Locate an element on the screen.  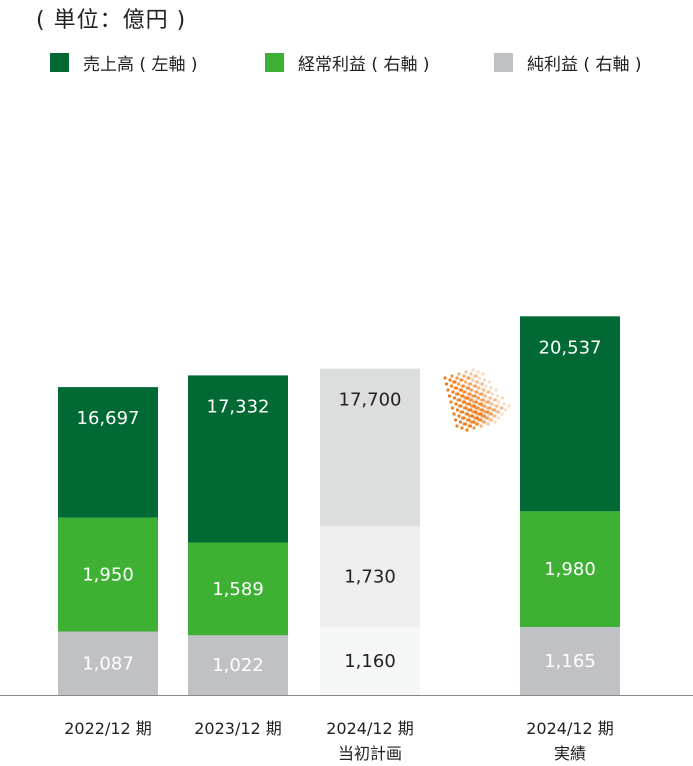
data-label-ordinary-profit-3: 1,730 is located at coordinates (370, 577).